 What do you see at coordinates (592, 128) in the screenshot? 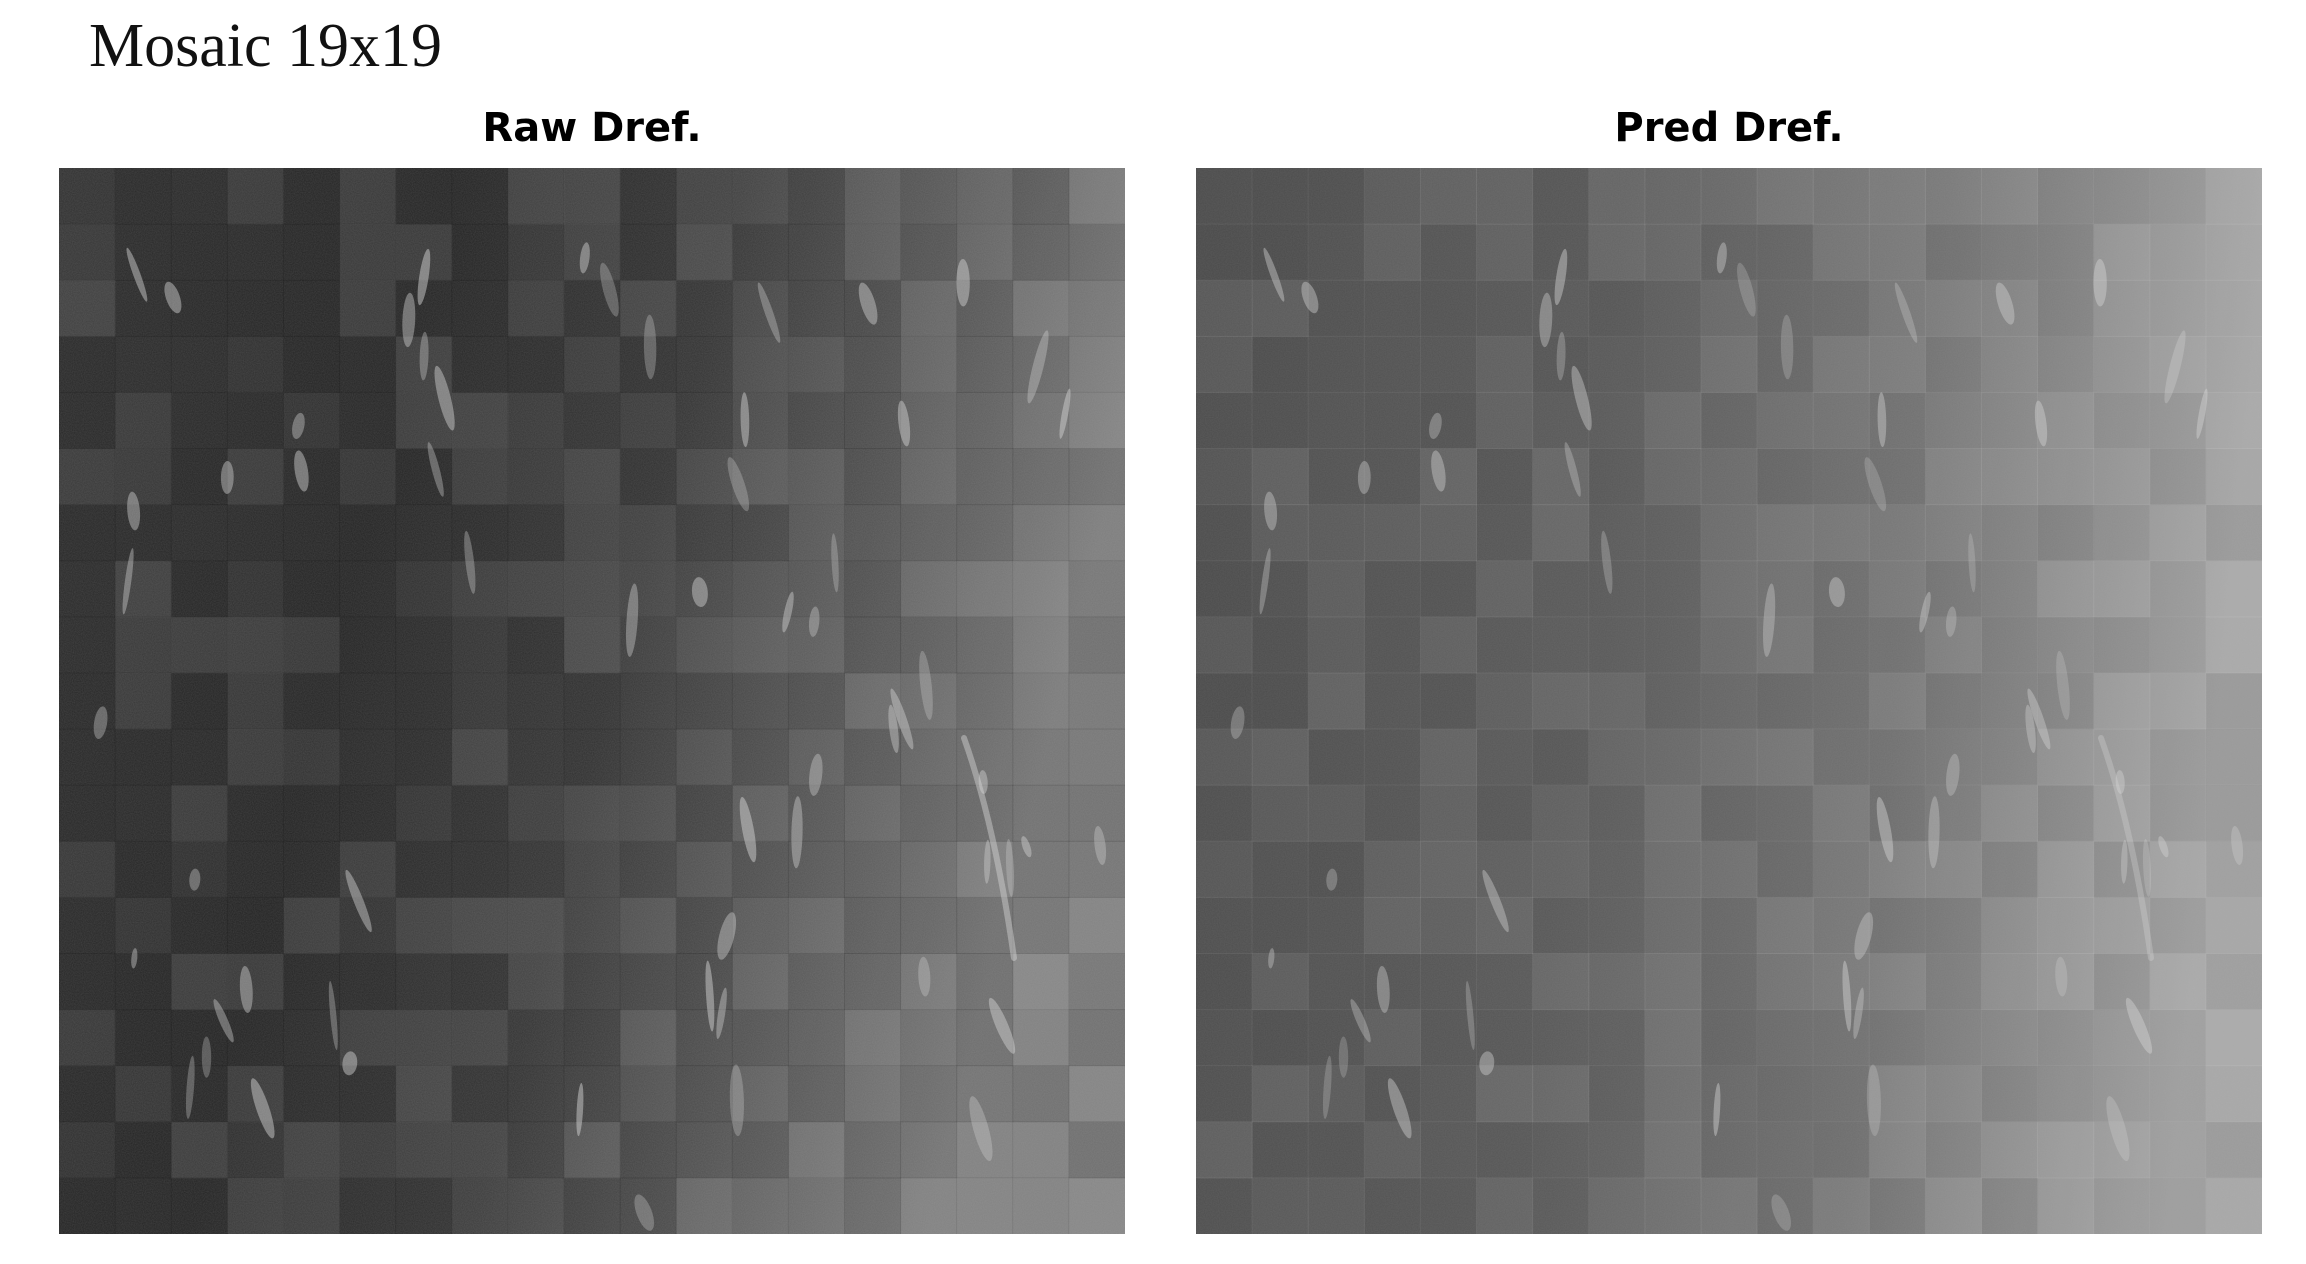
I see `raw-dref-title: Raw Dref.` at bounding box center [592, 128].